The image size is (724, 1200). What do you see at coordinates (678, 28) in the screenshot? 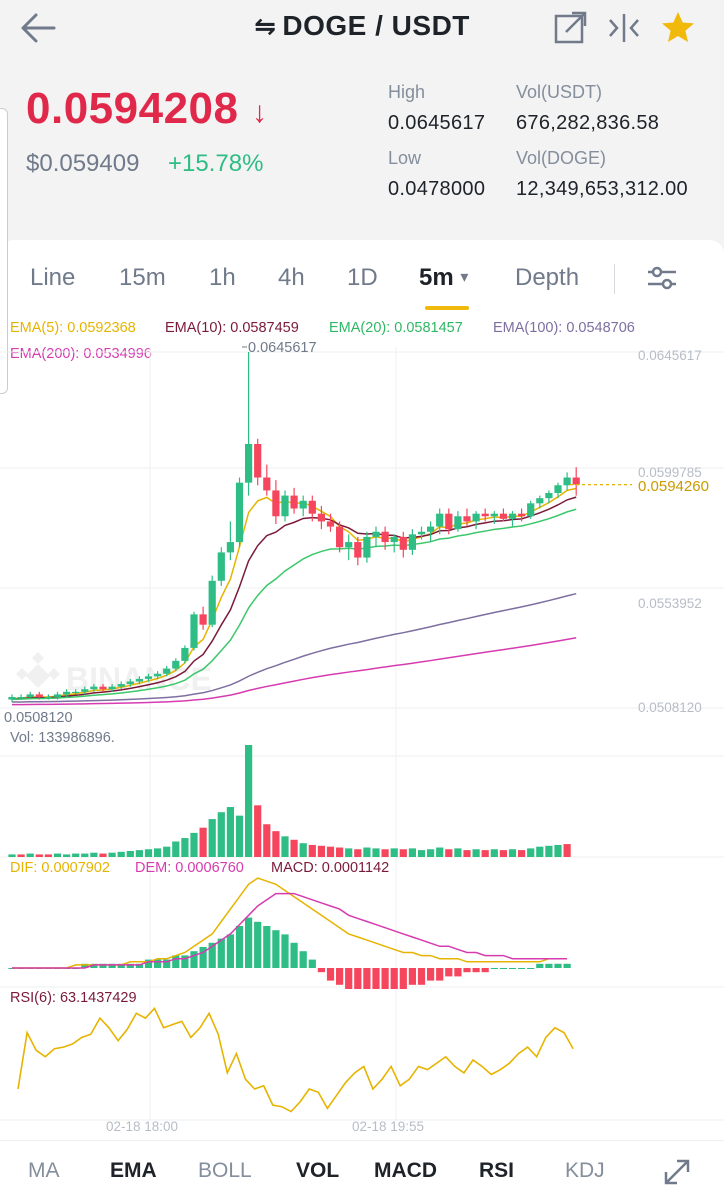
I see `favorite-star-icon` at bounding box center [678, 28].